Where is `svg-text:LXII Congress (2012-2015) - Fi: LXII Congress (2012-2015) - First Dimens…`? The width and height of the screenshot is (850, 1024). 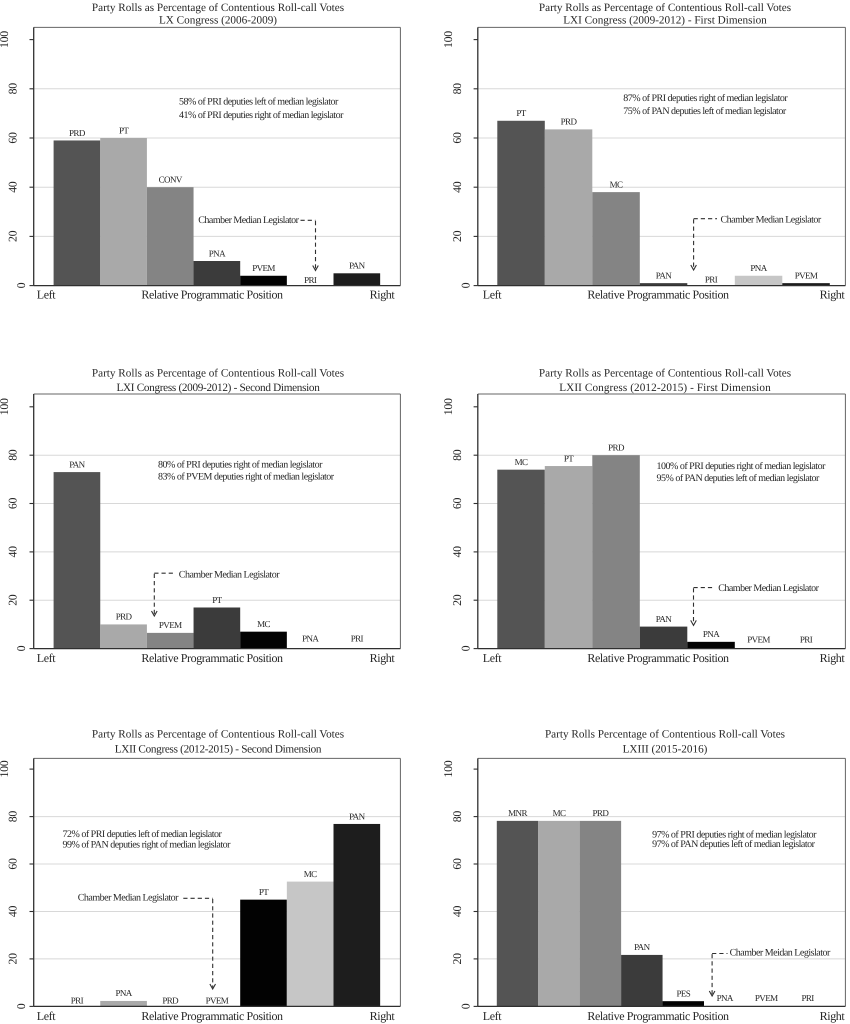
svg-text:LXII Congress (2012-2015) - Fi: LXII Congress (2012-2015) - First Dimens… is located at coordinates (665, 388).